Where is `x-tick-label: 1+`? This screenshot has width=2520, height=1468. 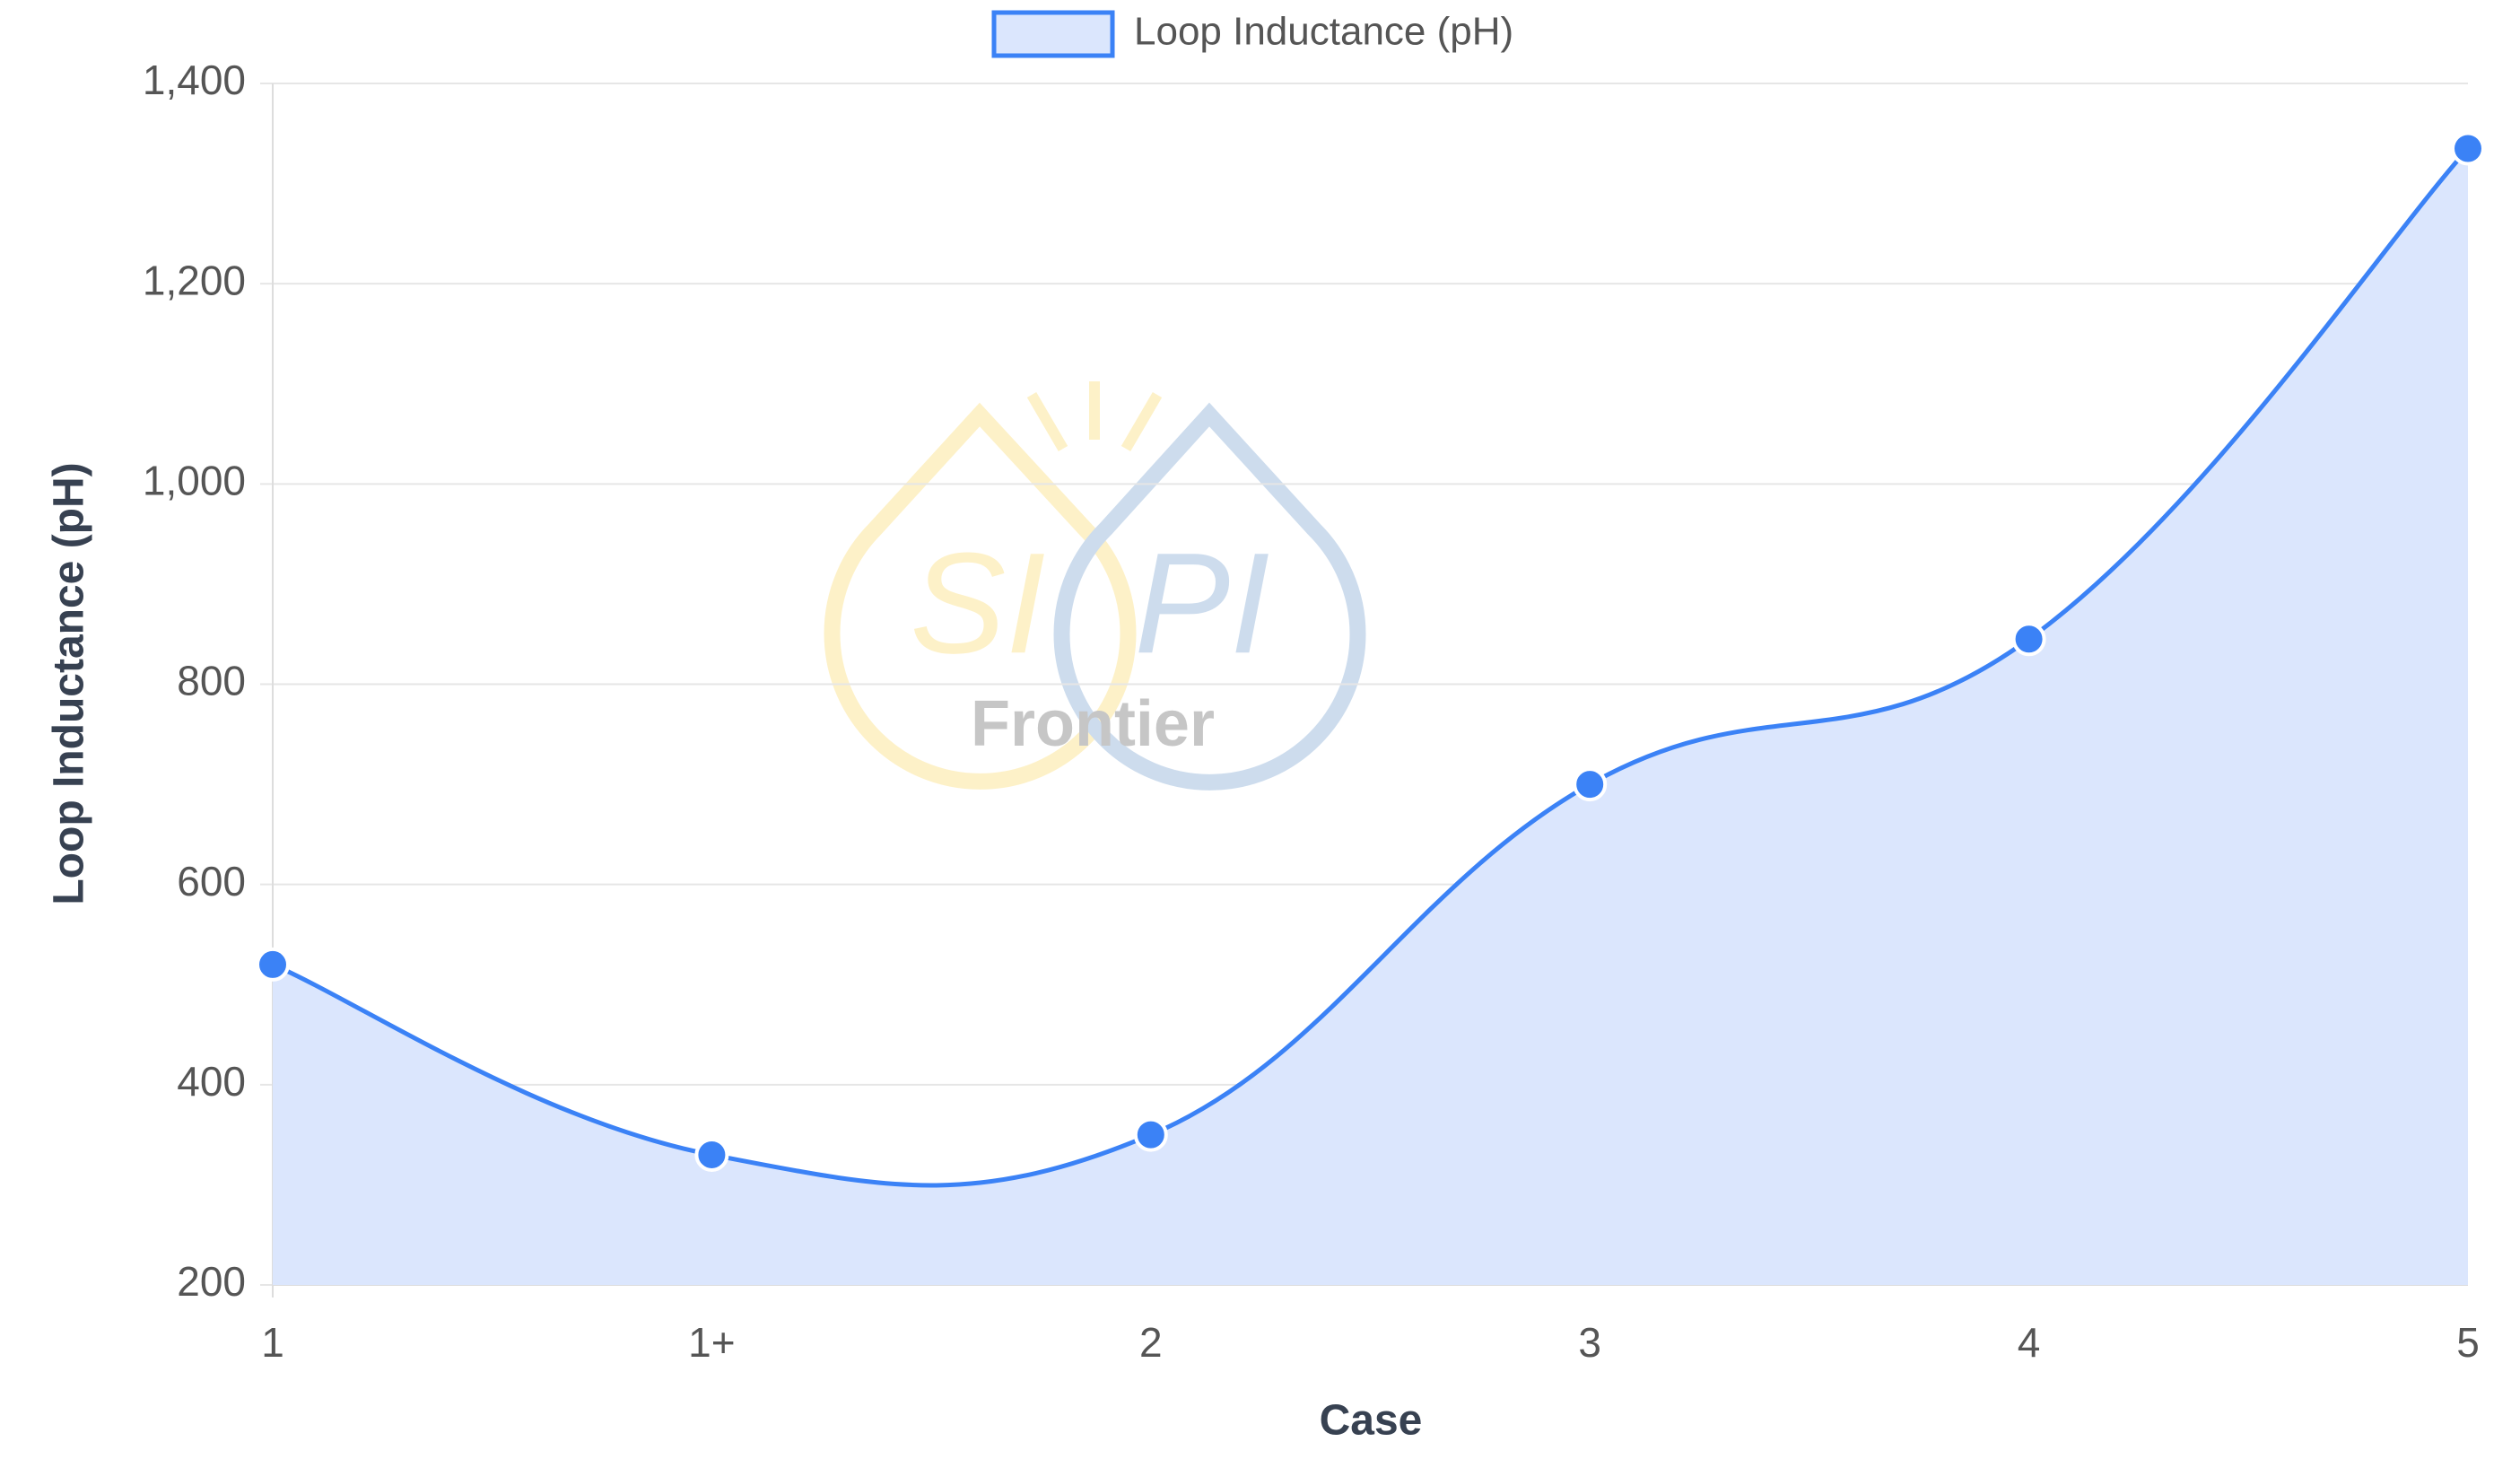
x-tick-label: 1+ is located at coordinates (711, 1342).